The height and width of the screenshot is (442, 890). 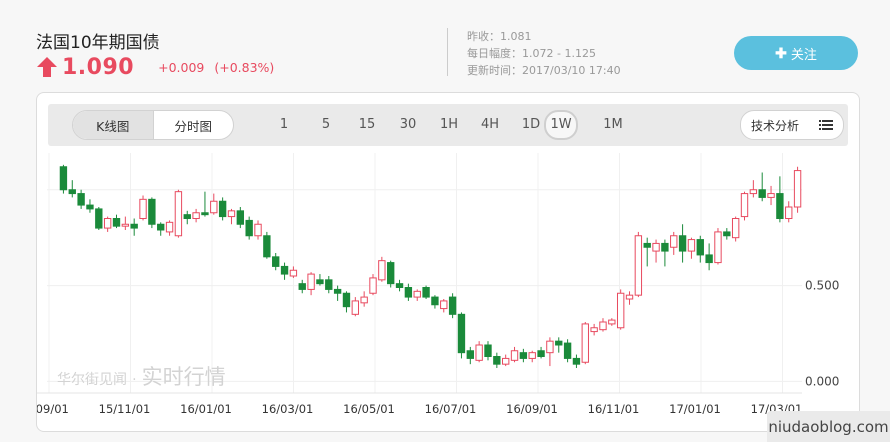 I want to click on timeframe-1m: 1M, so click(x=613, y=124).